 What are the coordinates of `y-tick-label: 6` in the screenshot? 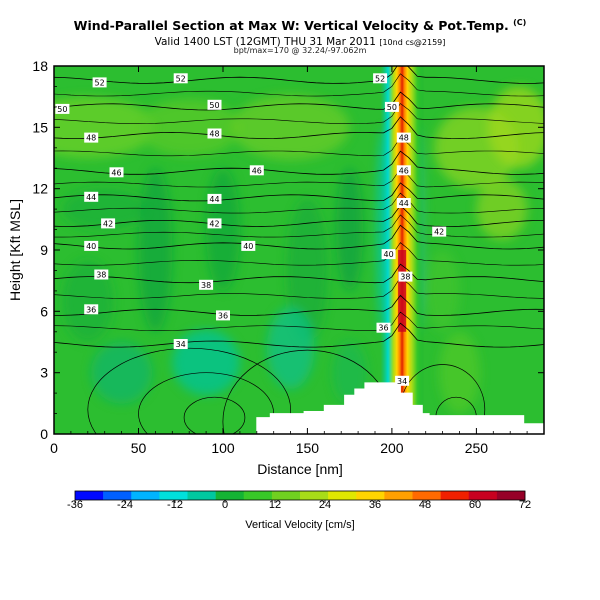 It's located at (44, 311).